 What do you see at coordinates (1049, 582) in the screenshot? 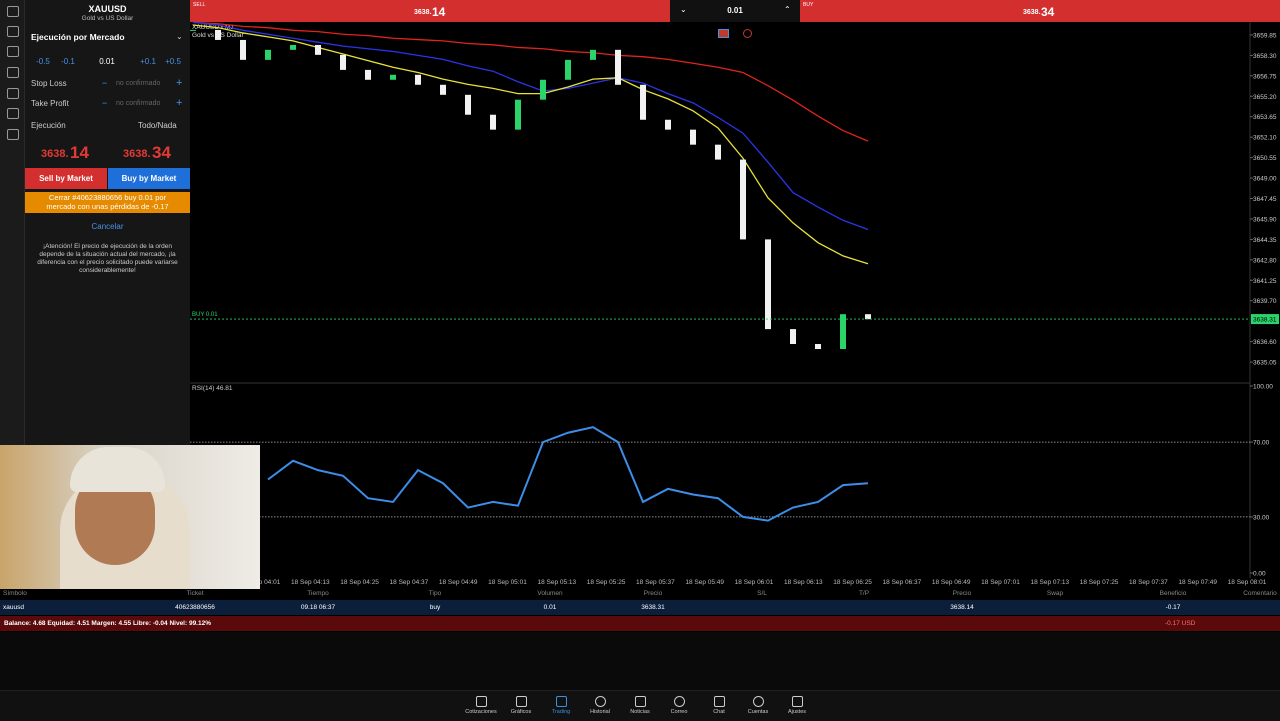
I see `x-tick-label: 18 Sep 07:13` at bounding box center [1049, 582].